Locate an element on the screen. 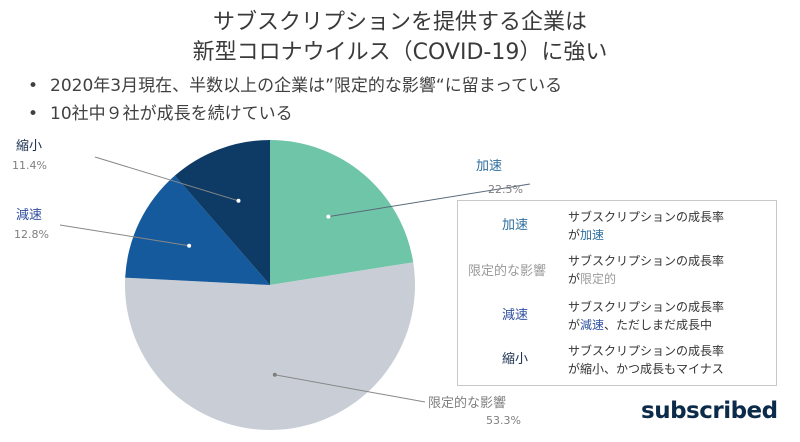  leader-accelerating is located at coordinates (429, 200).